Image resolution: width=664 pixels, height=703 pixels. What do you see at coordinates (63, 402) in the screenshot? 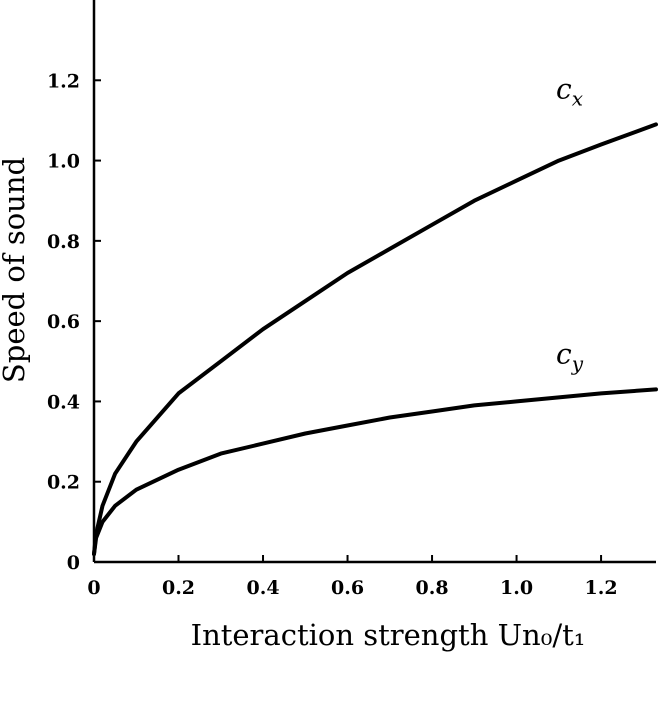
I see `y-tick-label: 0.4` at bounding box center [63, 402].